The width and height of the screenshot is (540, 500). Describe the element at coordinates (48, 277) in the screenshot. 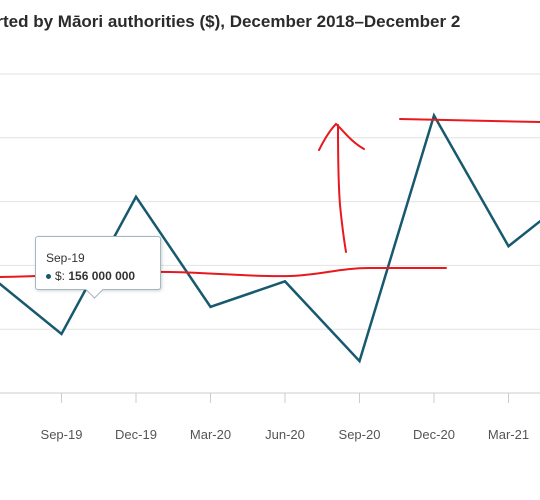

I see `series-dot-icon` at that location.